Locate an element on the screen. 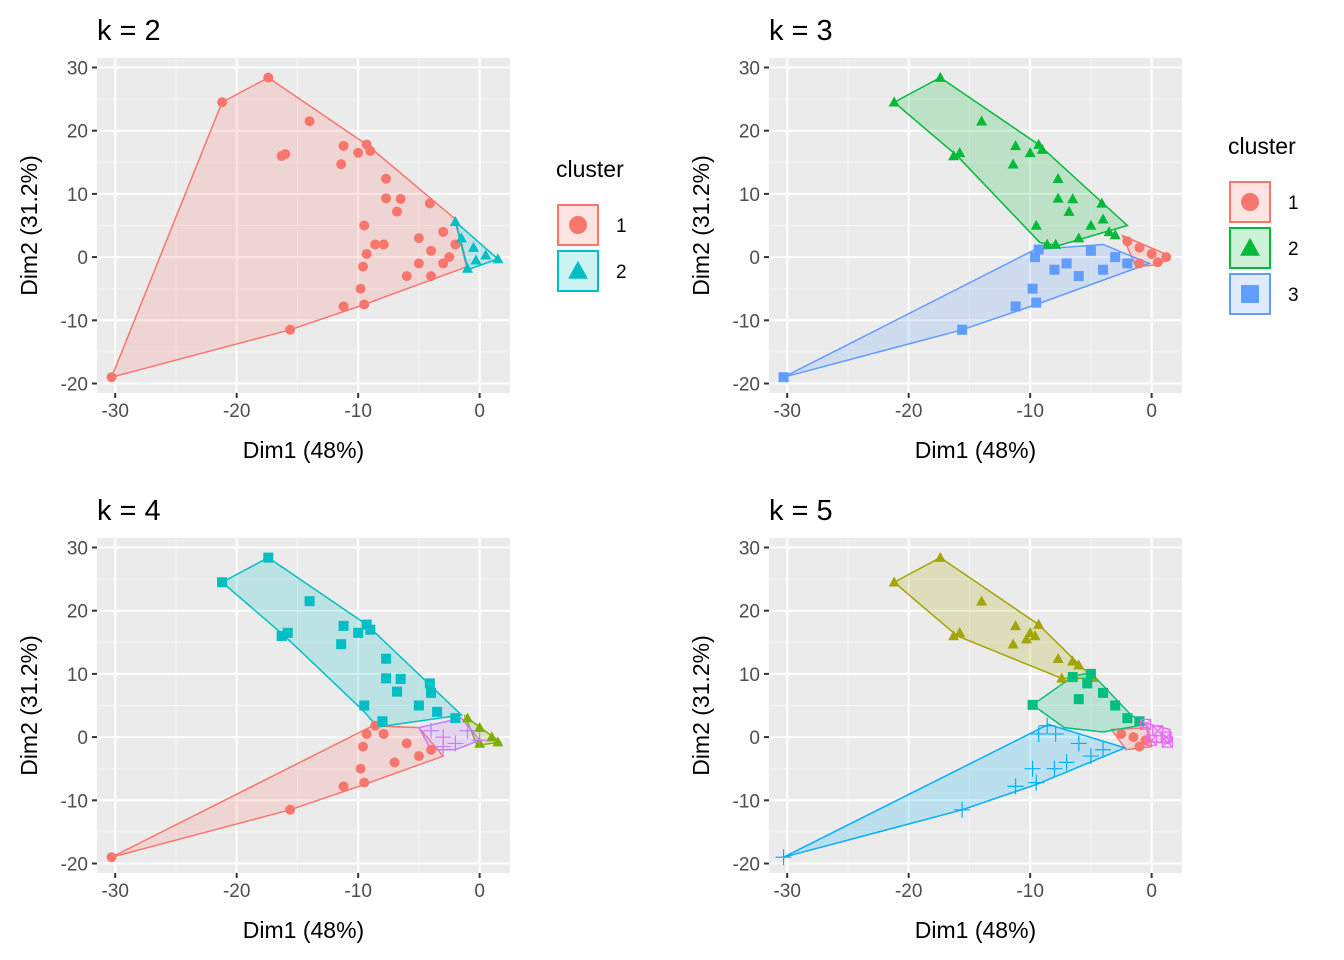  y-tick-label: -20 is located at coordinates (74, 385).